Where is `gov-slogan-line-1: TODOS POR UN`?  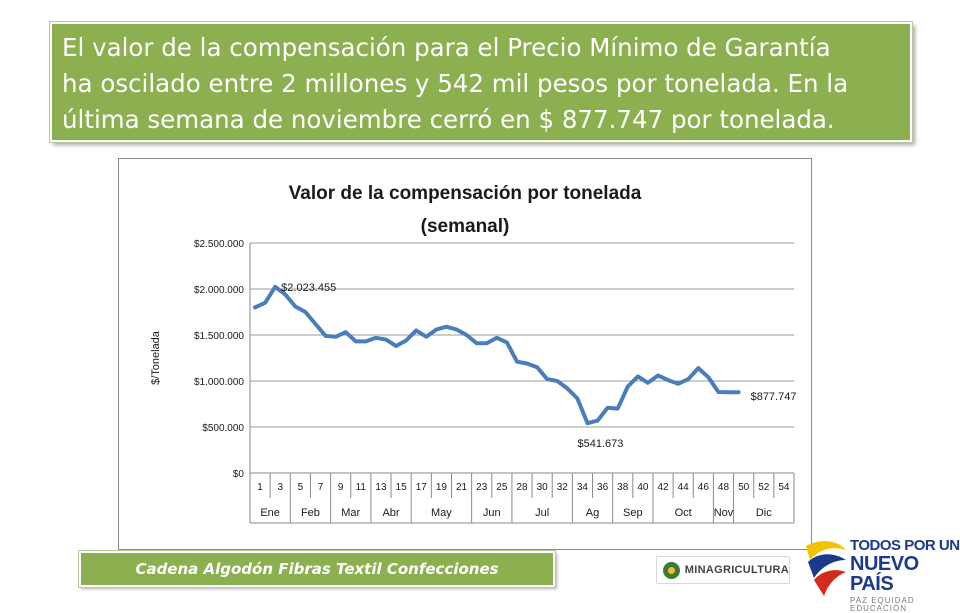 gov-slogan-line-1: TODOS POR UN is located at coordinates (905, 545).